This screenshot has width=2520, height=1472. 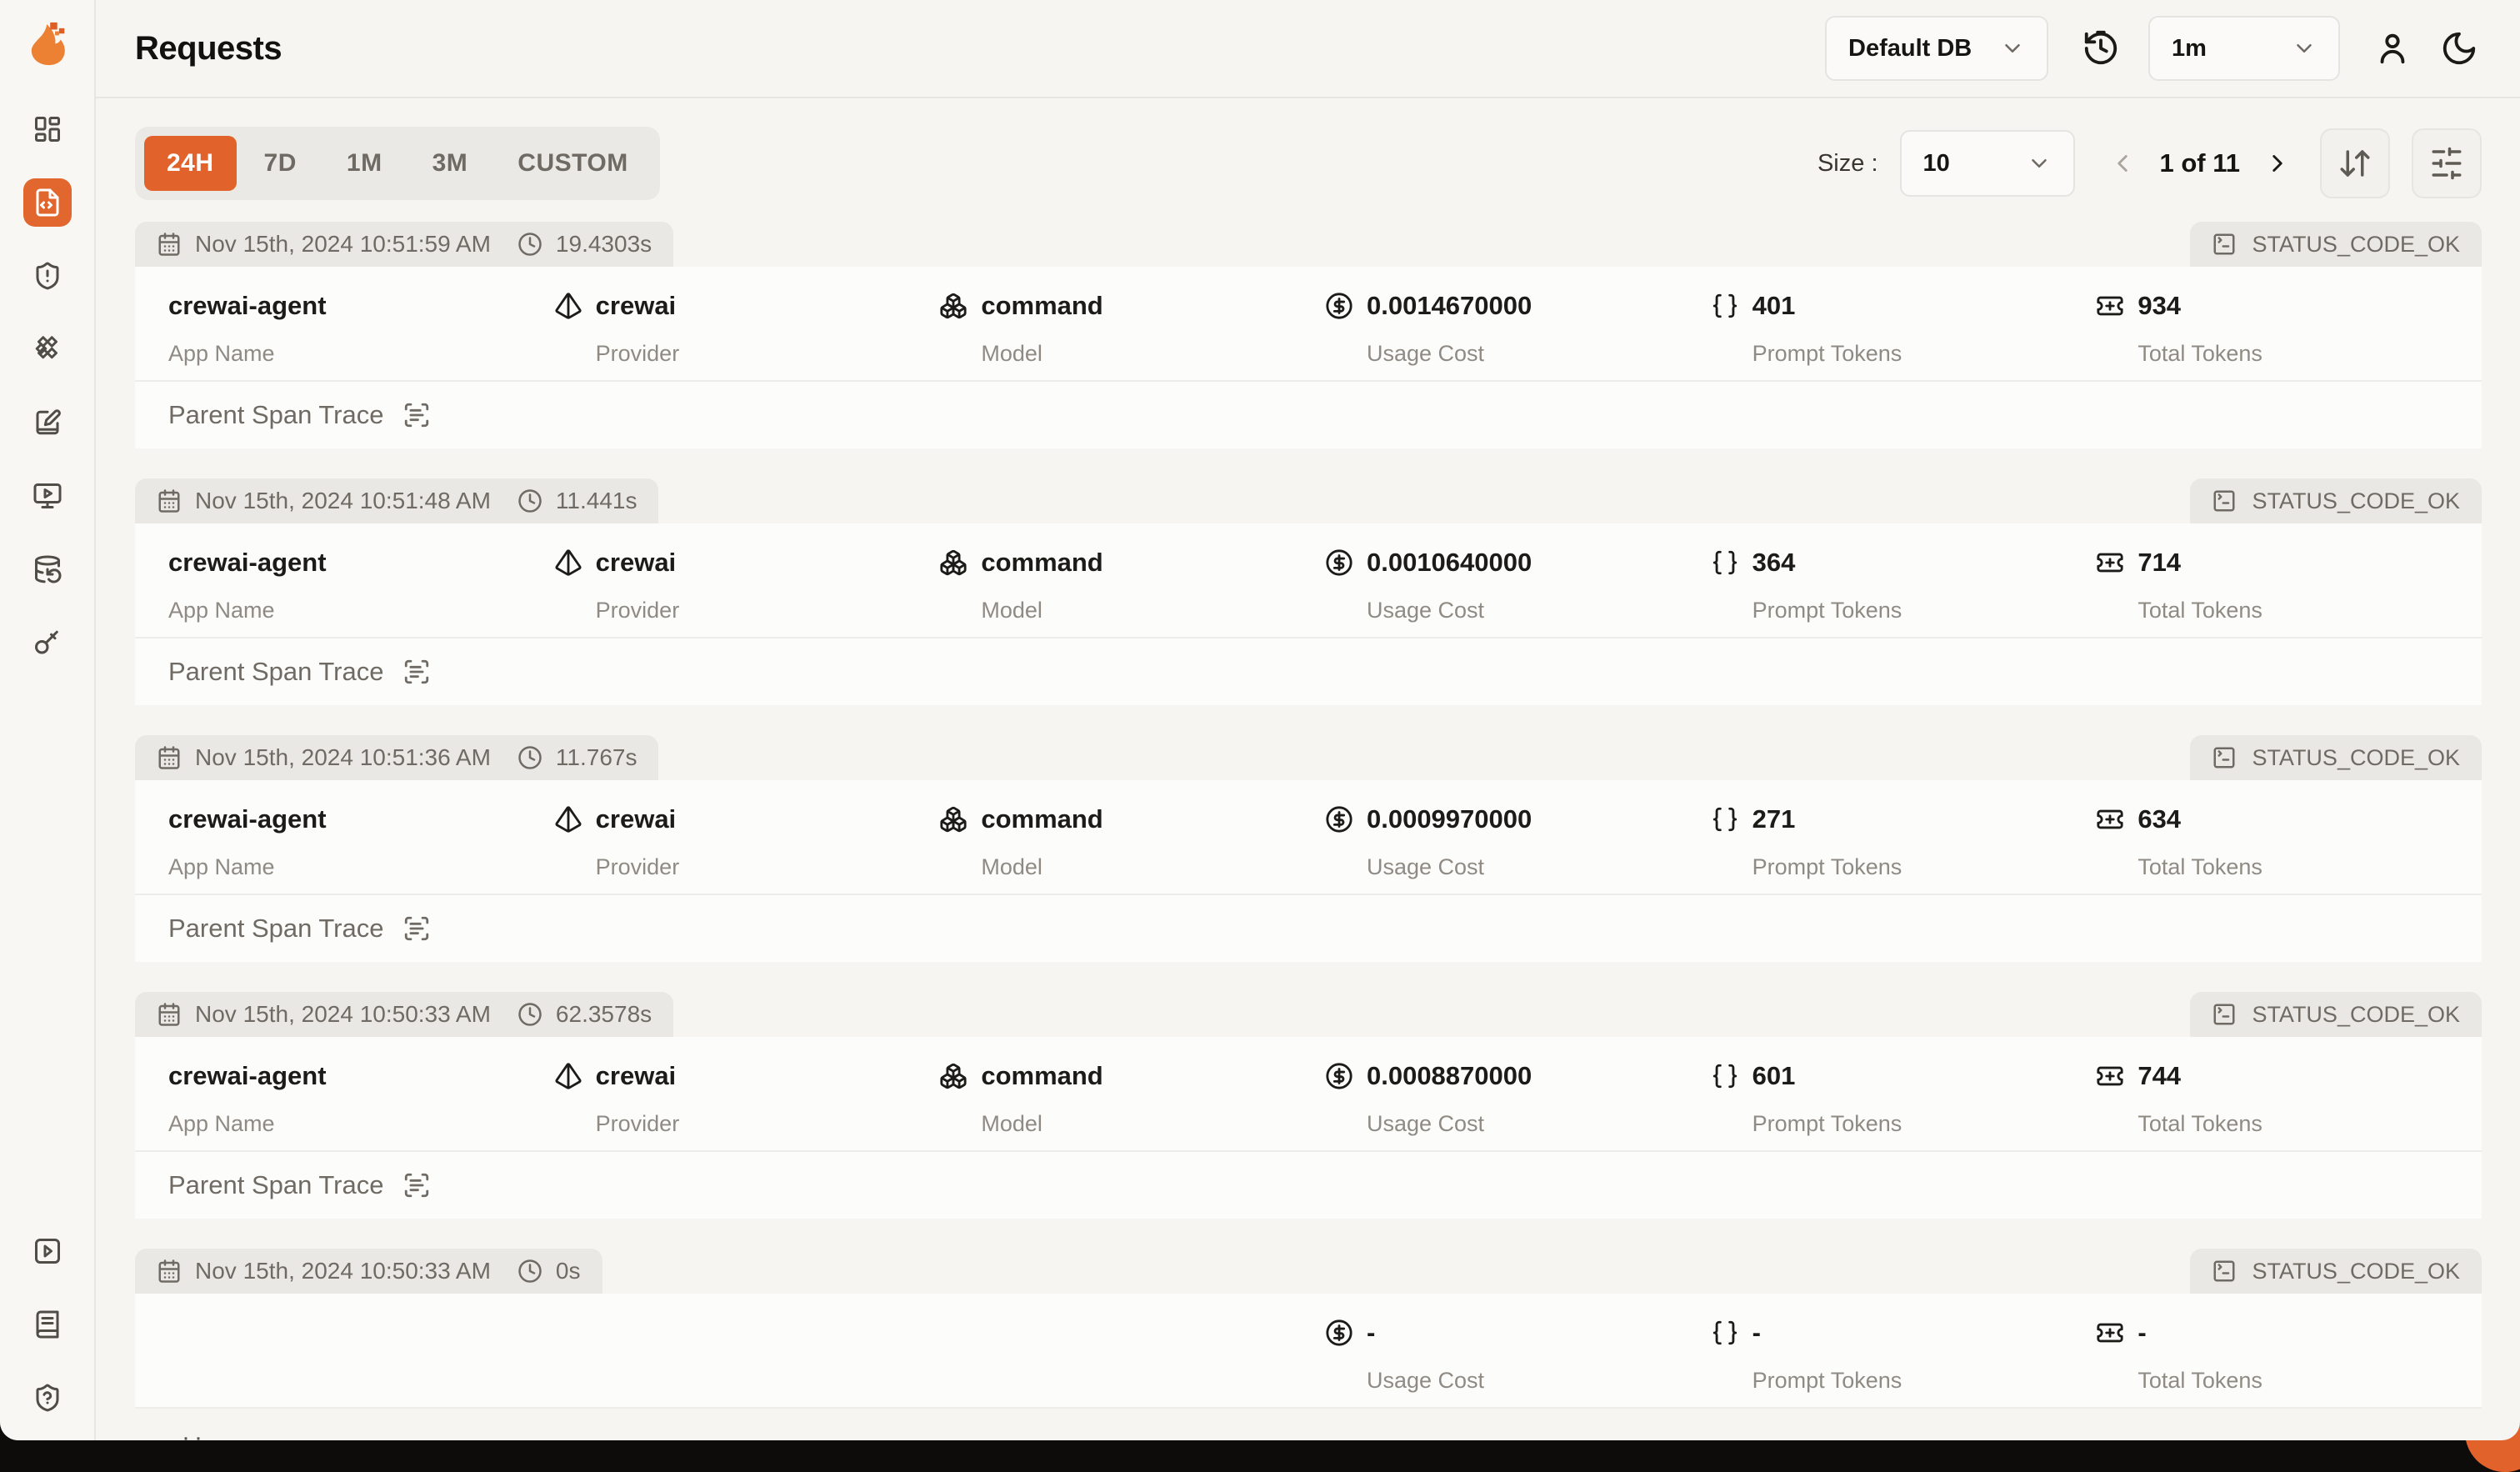 I want to click on time-range-tab-24h: 24H, so click(x=190, y=163).